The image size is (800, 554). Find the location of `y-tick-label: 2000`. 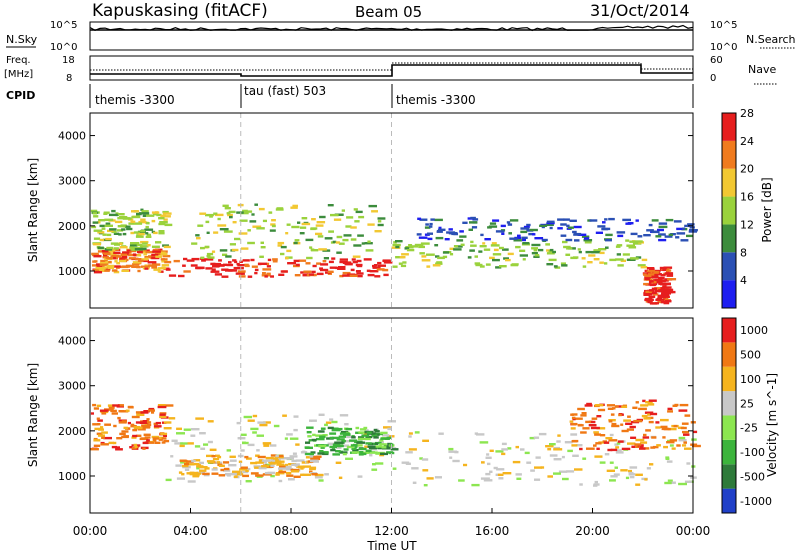

y-tick-label: 2000 is located at coordinates (72, 226).